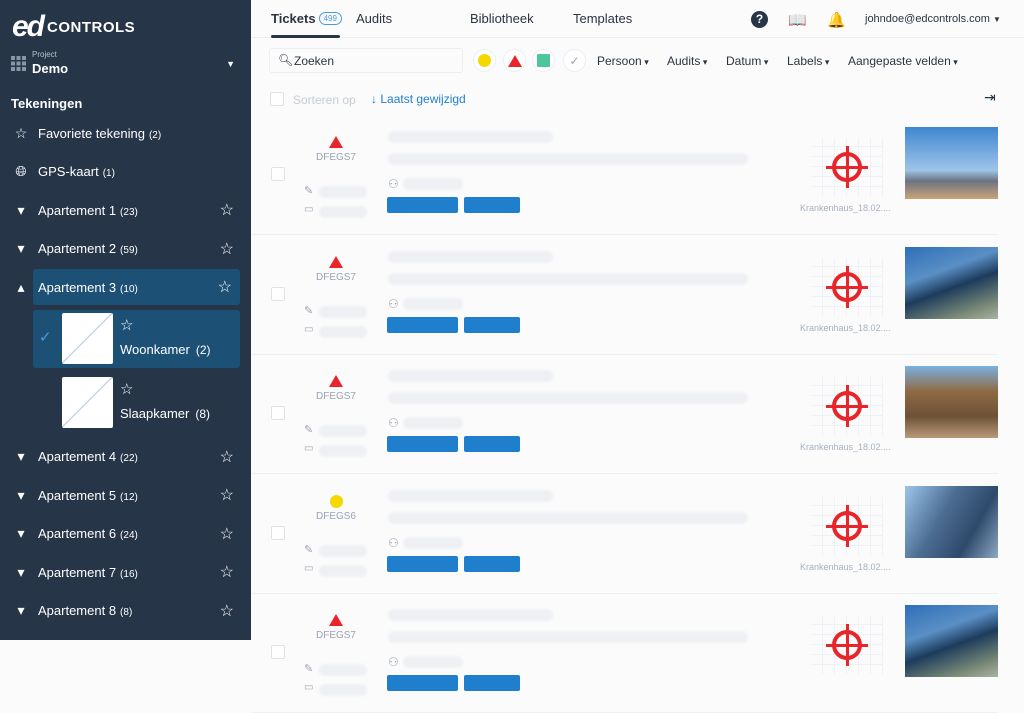 This screenshot has height=713, width=1024. I want to click on tickets-count-badge: 499, so click(330, 18).